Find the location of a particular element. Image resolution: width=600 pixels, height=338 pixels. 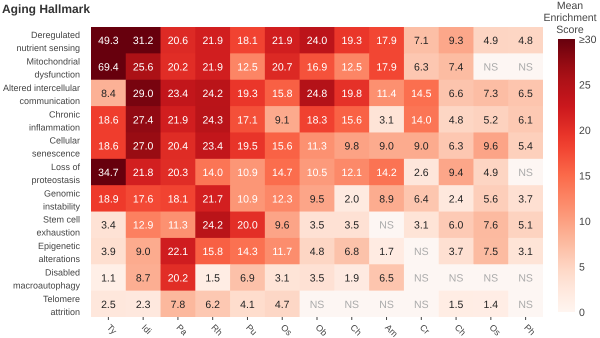

data-label: 6.0 is located at coordinates (456, 226).